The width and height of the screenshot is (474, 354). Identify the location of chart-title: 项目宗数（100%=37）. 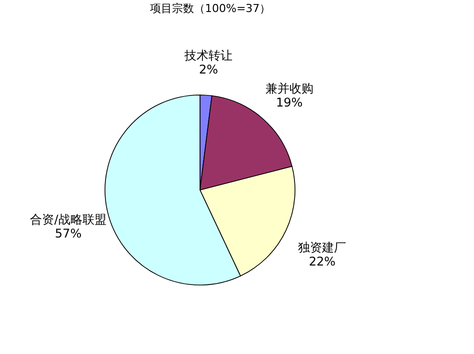
(210, 8).